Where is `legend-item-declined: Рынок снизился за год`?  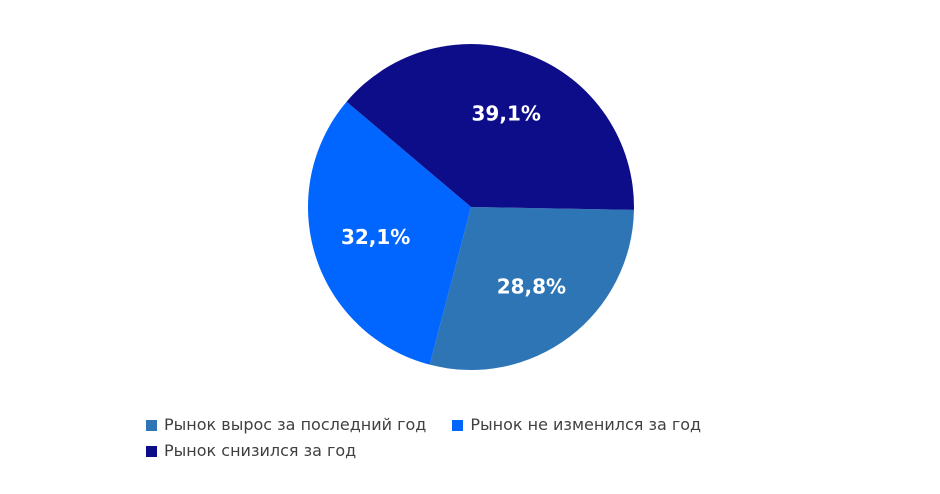 legend-item-declined: Рынок снизился за год is located at coordinates (251, 451).